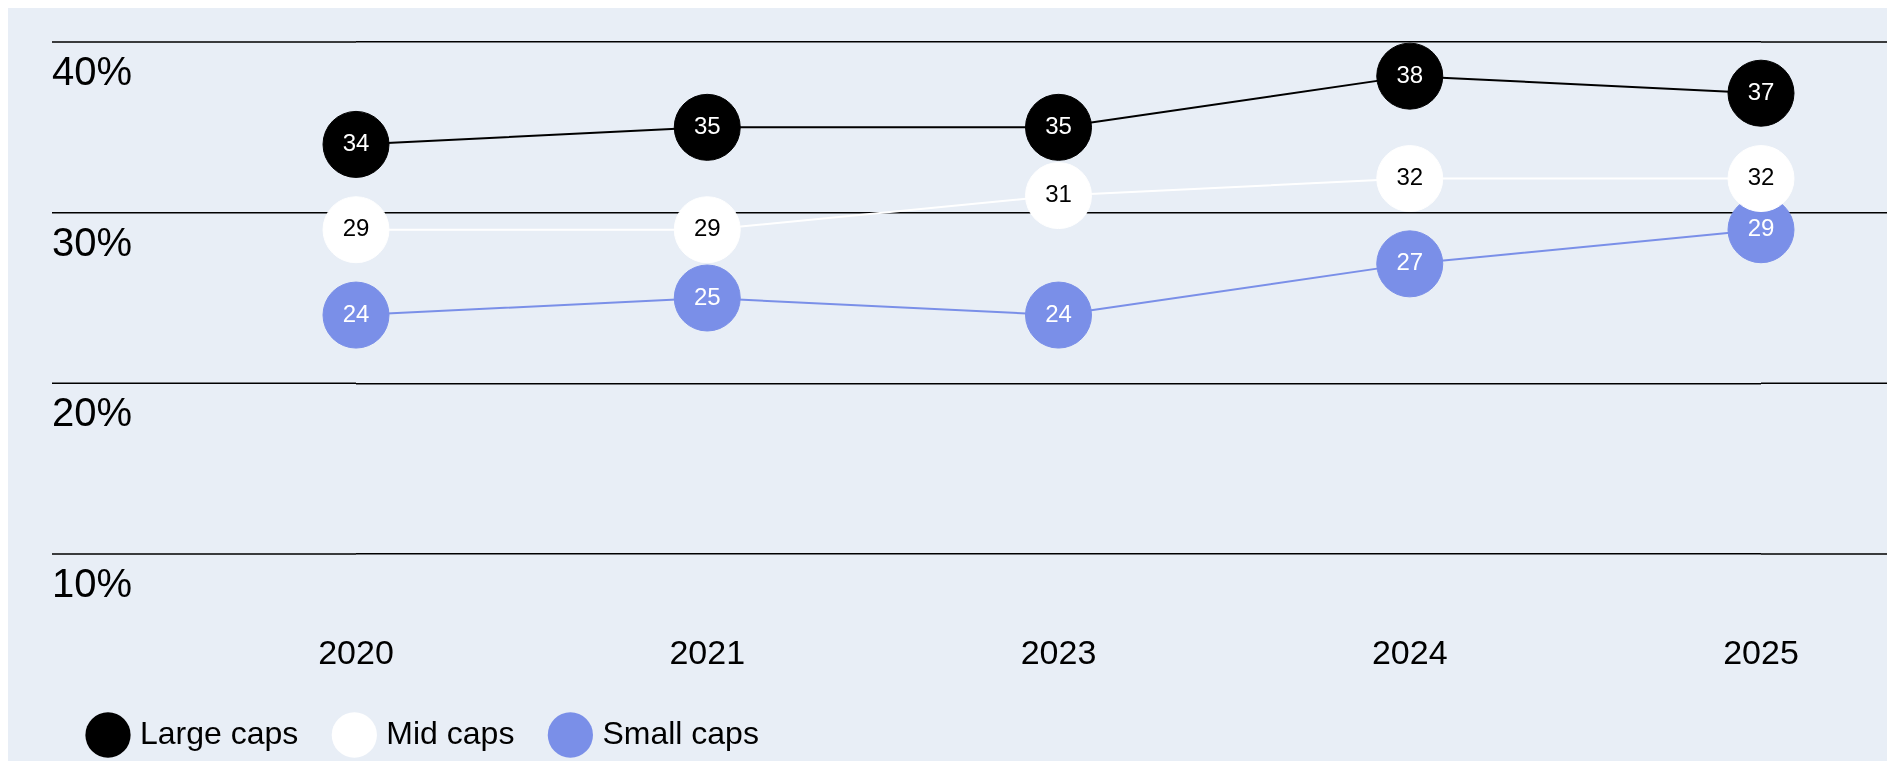  I want to click on x-tick-label: 2024, so click(1409, 651).